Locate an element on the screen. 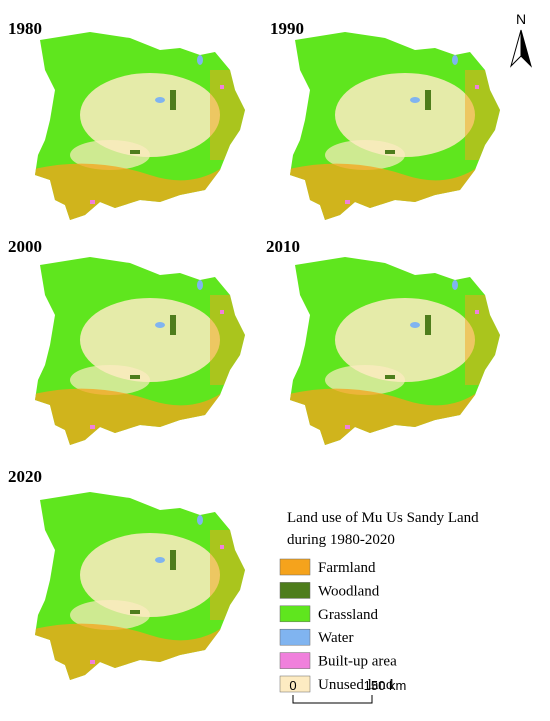  legend-label: Farmland is located at coordinates (347, 568).